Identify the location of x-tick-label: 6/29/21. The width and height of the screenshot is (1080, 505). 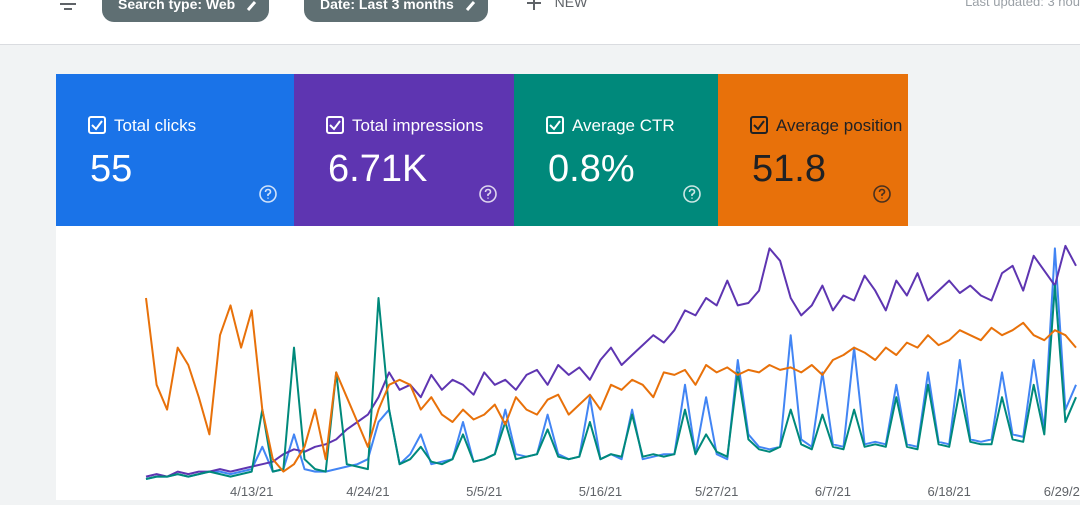
(1062, 491).